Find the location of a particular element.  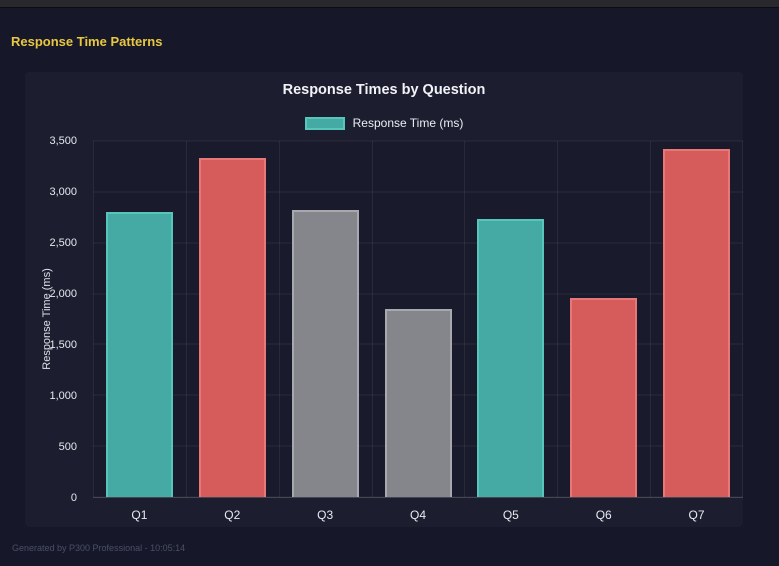

chart-legend: Response Time (ms) is located at coordinates (384, 123).